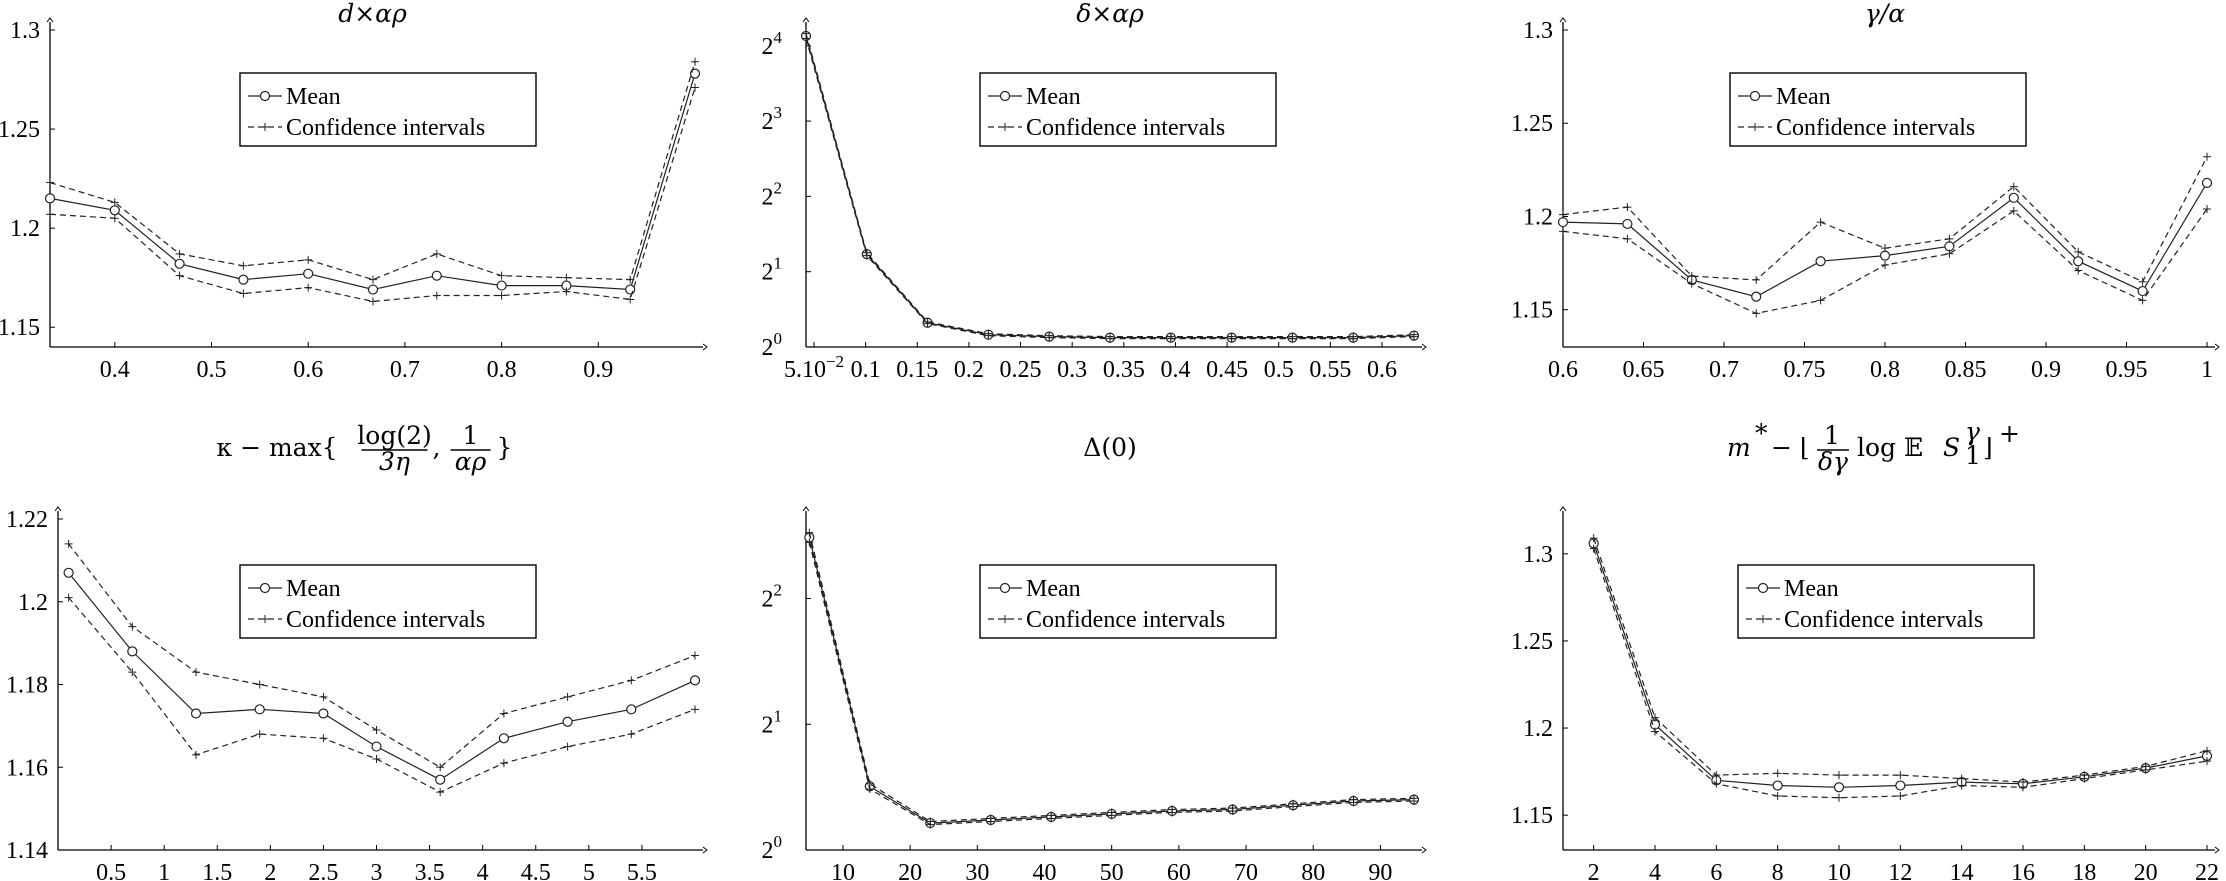 This screenshot has height=881, width=2226. What do you see at coordinates (1532, 124) in the screenshot?
I see `y-tick-label: 1.25` at bounding box center [1532, 124].